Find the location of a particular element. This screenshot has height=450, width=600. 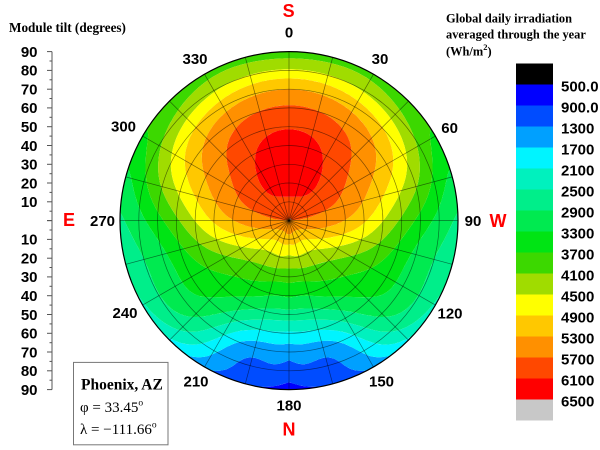

svg-text: 3700 is located at coordinates (577, 255).